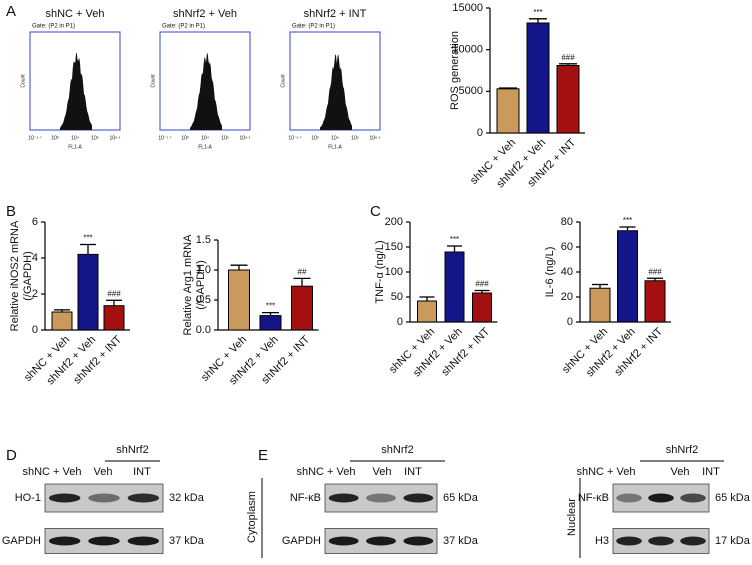 The height and width of the screenshot is (565, 752). I want to click on y-tick-label: 10000, so click(467, 50).